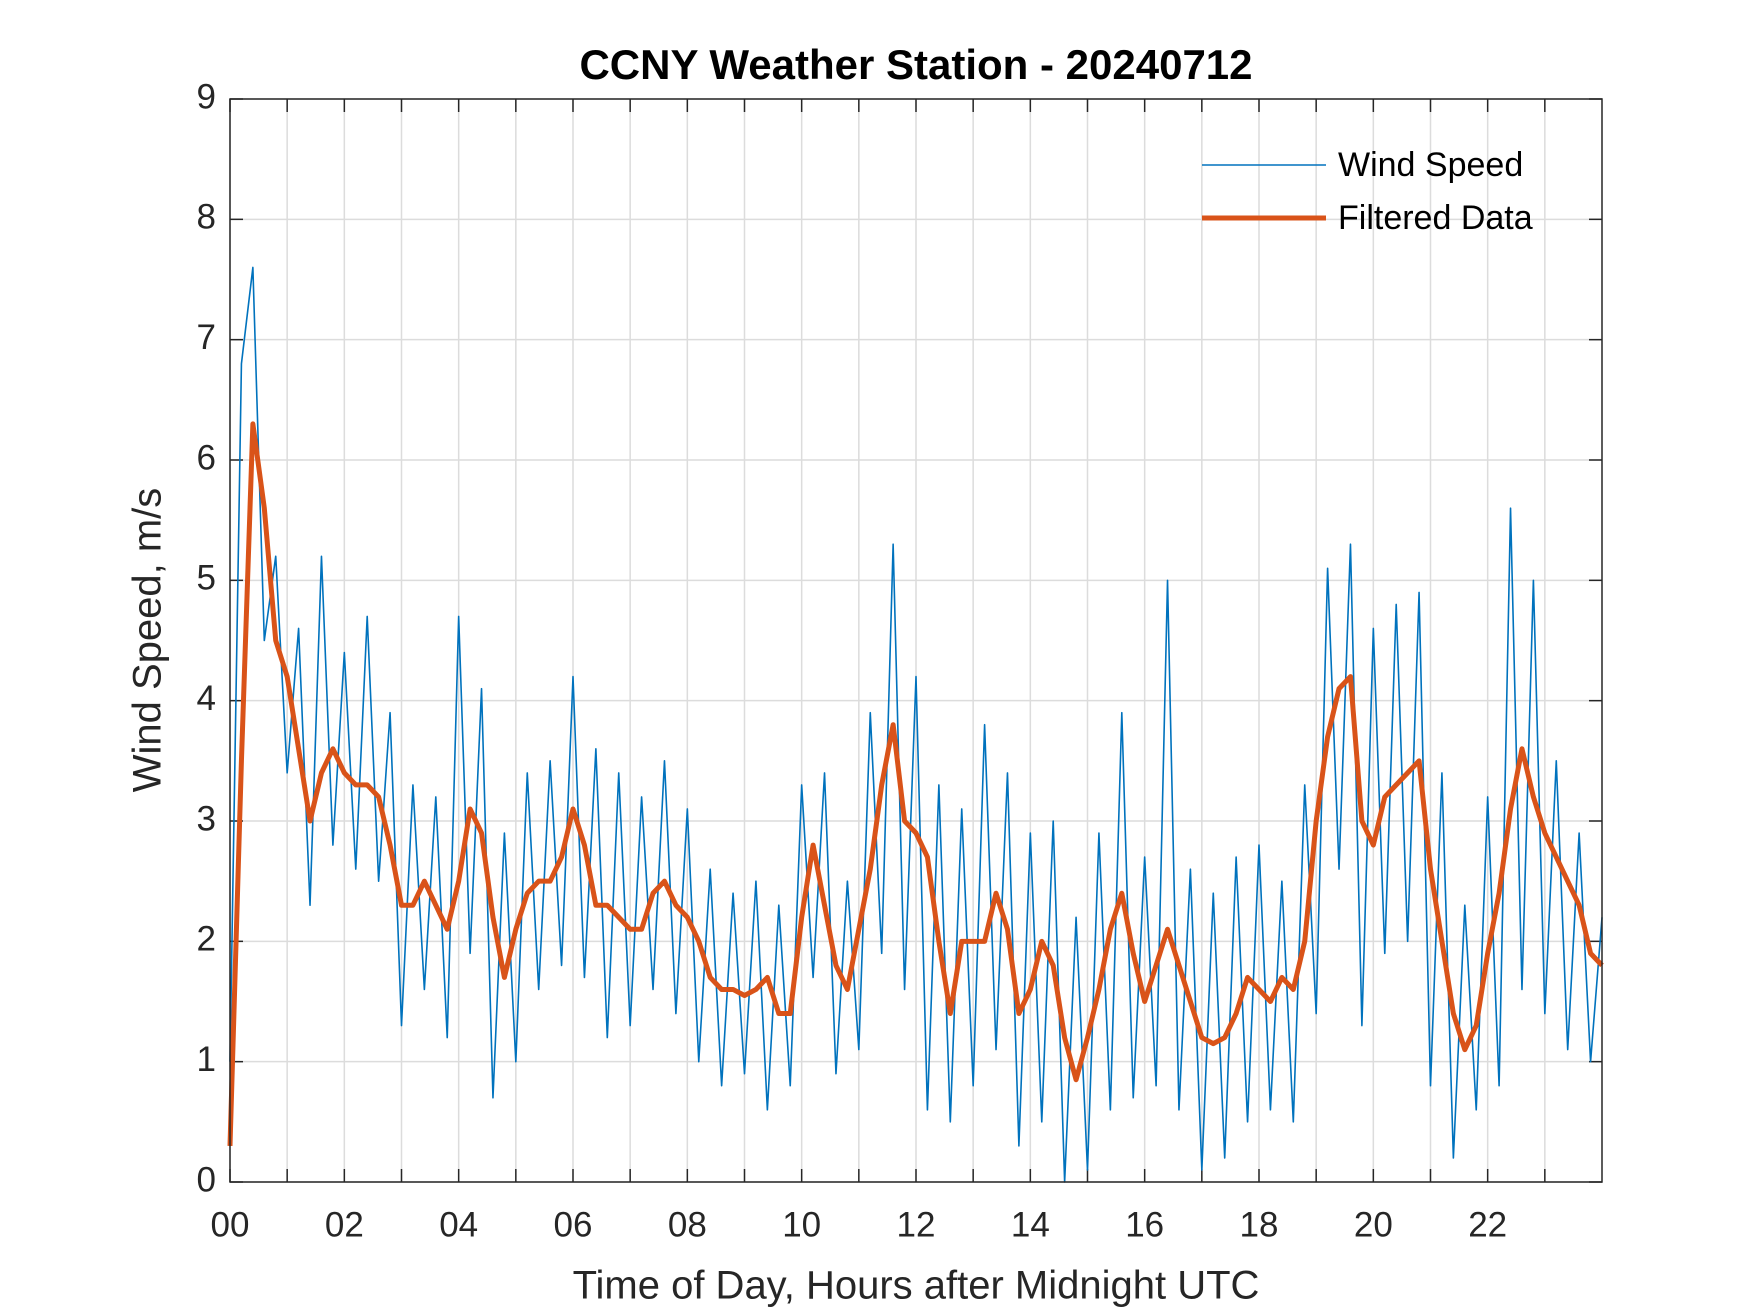  Describe the element at coordinates (1435, 218) in the screenshot. I see `legend-label: Filtered Data` at that location.